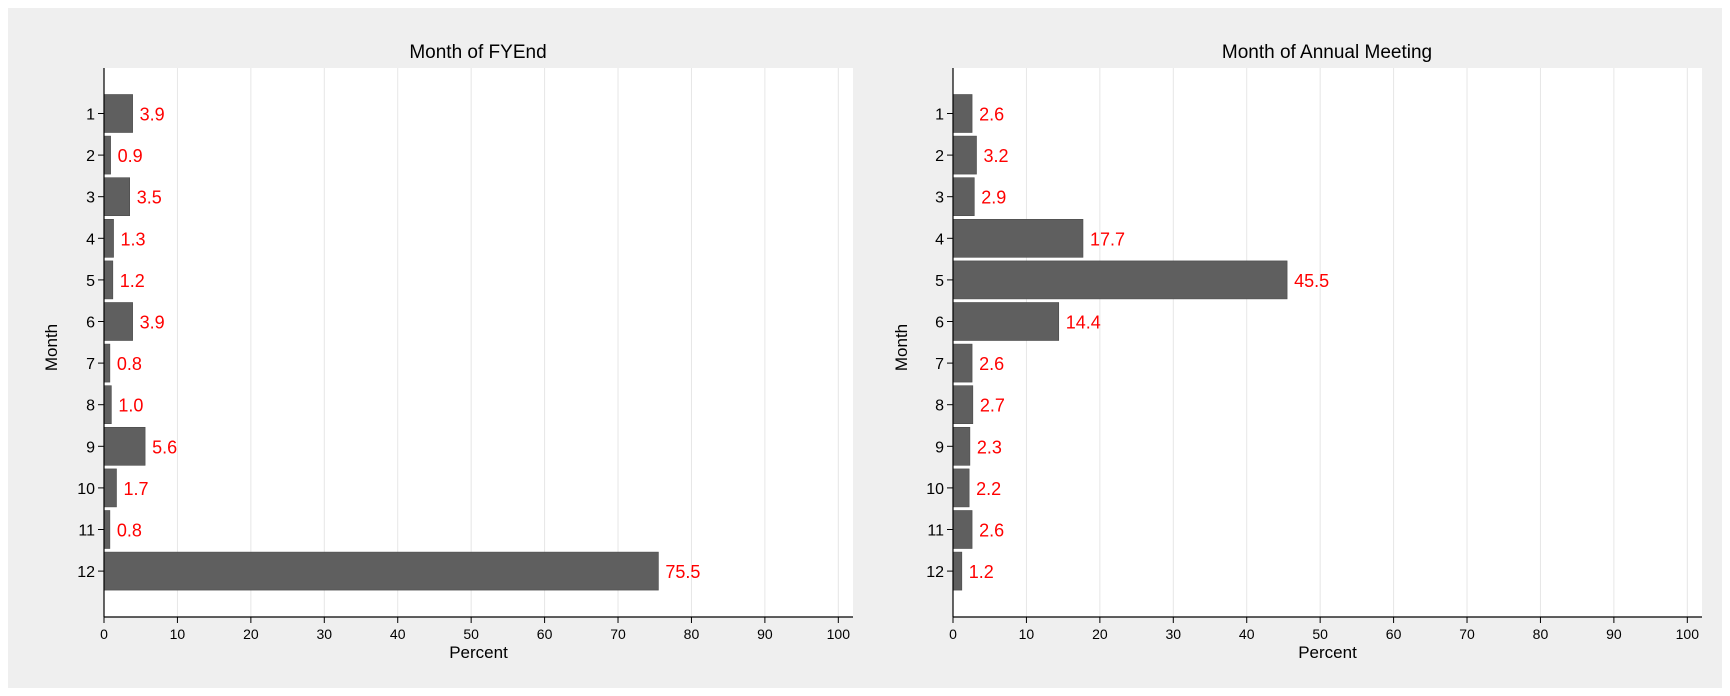  I want to click on chart-title: Month of FYEnd, so click(477, 52).